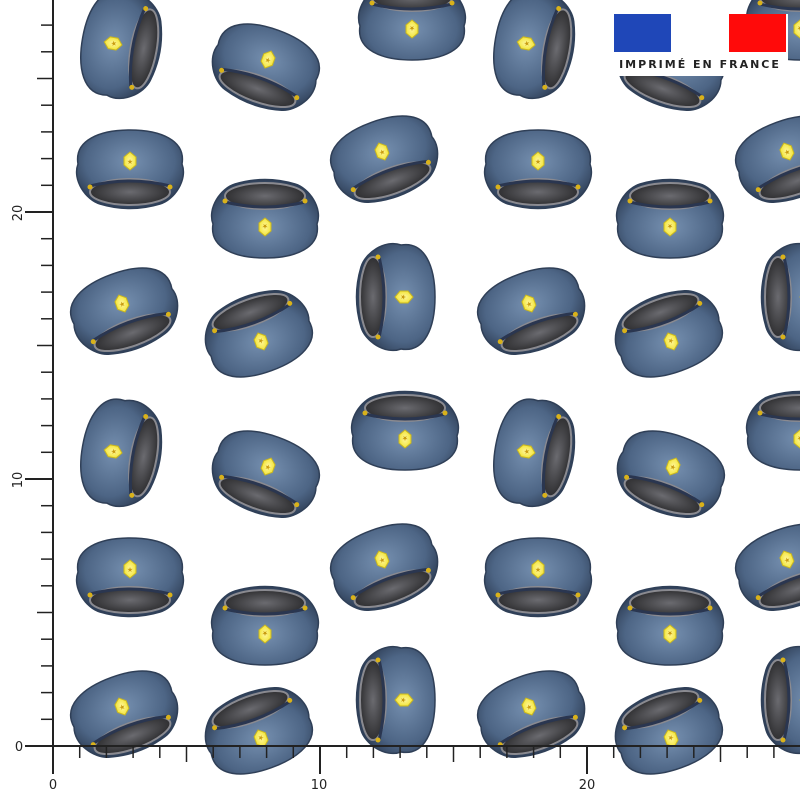  I want to click on printed-in-france-label: IMPRIMÉ EN FRANCE, so click(700, 64).